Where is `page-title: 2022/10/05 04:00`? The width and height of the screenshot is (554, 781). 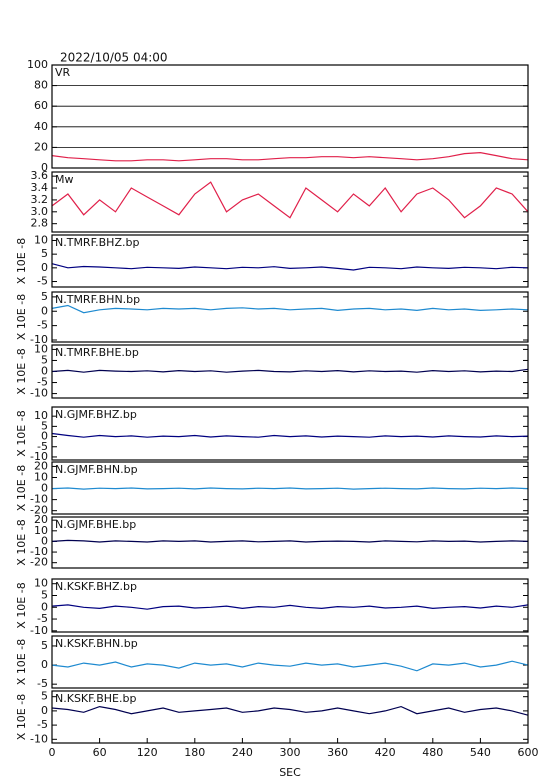
page-title: 2022/10/05 04:00 is located at coordinates (114, 58).